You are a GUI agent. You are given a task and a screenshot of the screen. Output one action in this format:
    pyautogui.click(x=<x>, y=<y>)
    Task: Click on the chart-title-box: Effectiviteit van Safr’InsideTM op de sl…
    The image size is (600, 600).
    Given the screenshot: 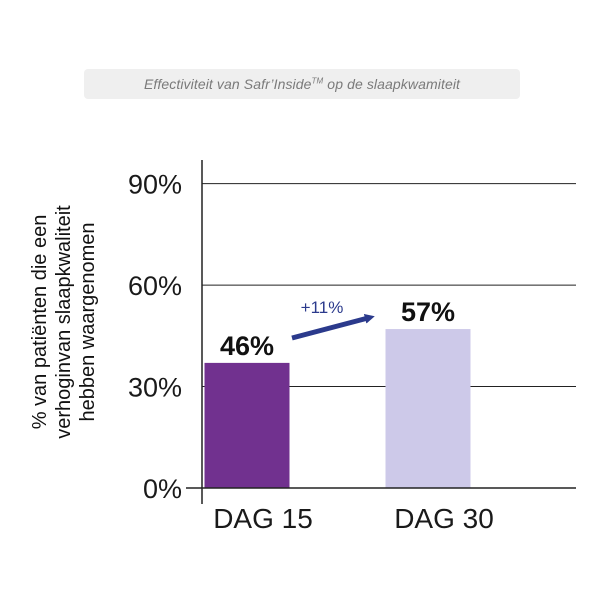 What is the action you would take?
    pyautogui.click(x=302, y=84)
    